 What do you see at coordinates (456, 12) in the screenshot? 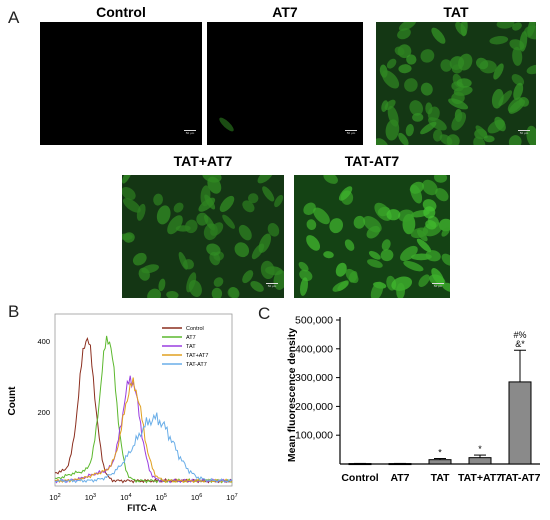
I see `image-title-tat: TAT` at bounding box center [456, 12].